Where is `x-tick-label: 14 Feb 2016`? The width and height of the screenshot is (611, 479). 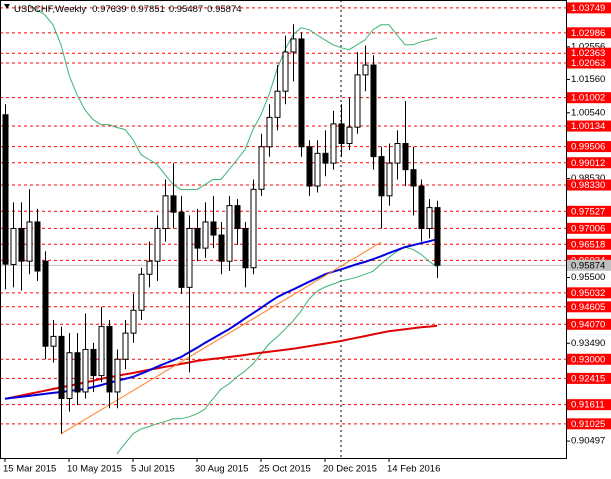 x-tick-label: 14 Feb 2016 is located at coordinates (413, 469).